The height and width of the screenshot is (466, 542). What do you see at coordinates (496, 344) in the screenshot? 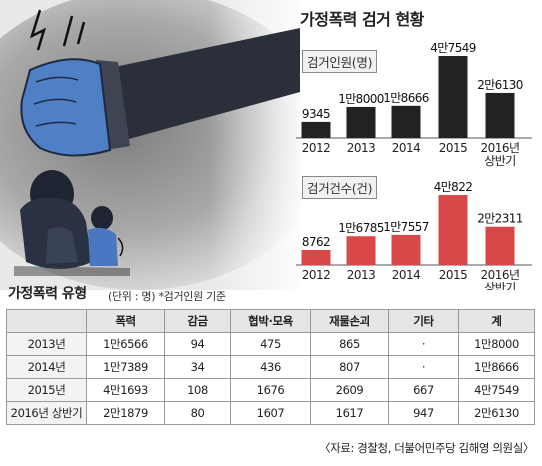
I see `table-cell: 1만8000` at bounding box center [496, 344].